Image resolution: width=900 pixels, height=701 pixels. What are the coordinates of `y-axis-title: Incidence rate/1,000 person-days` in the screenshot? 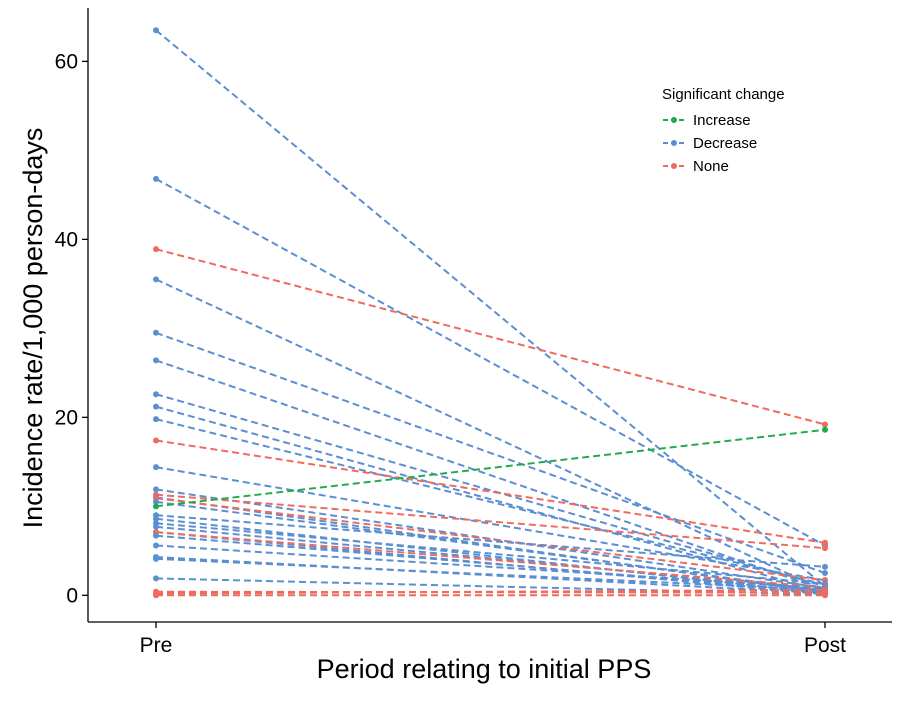 It's located at (33, 328).